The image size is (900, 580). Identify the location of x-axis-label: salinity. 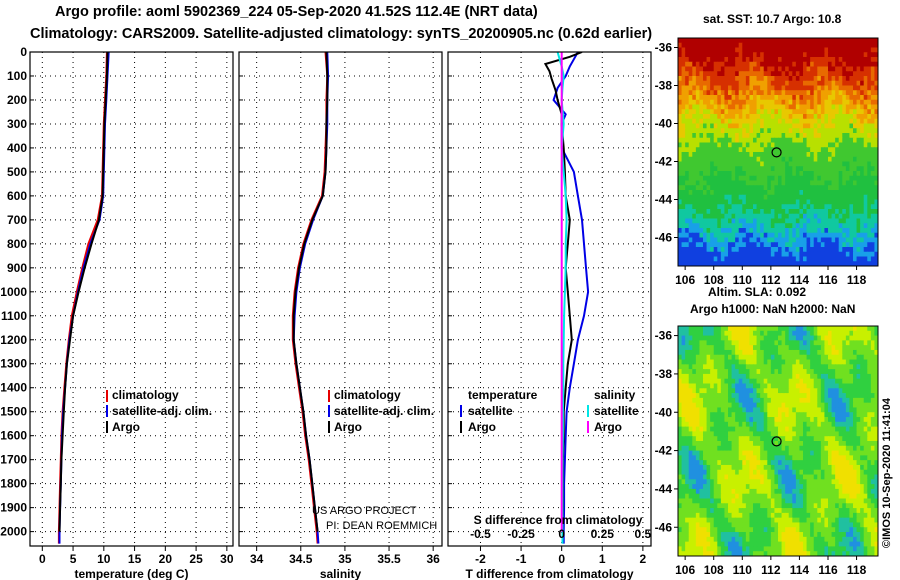
(341, 573).